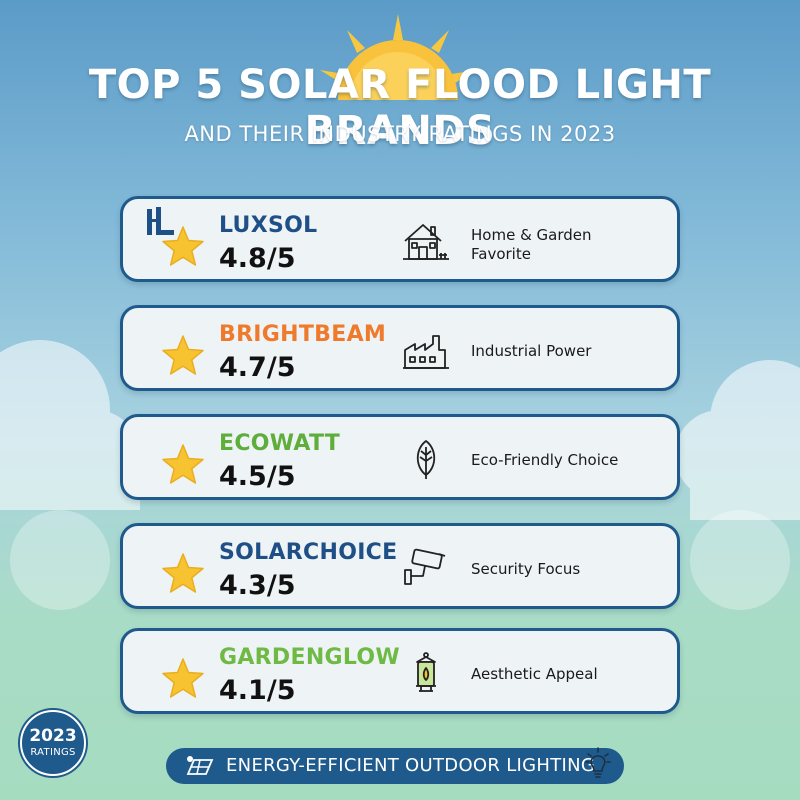  I want to click on factory-icon, so click(426, 352).